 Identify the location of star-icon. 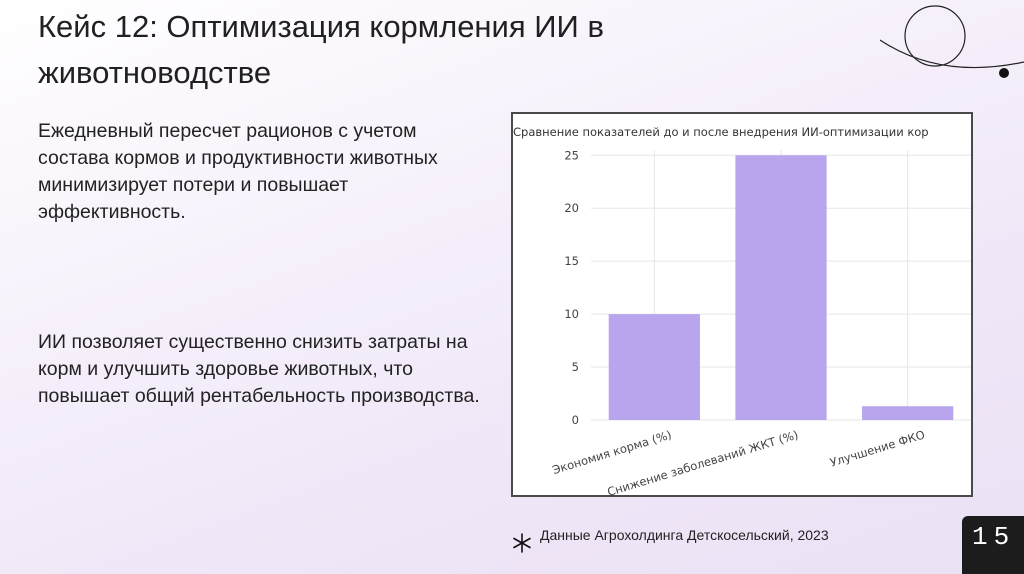
(522, 543).